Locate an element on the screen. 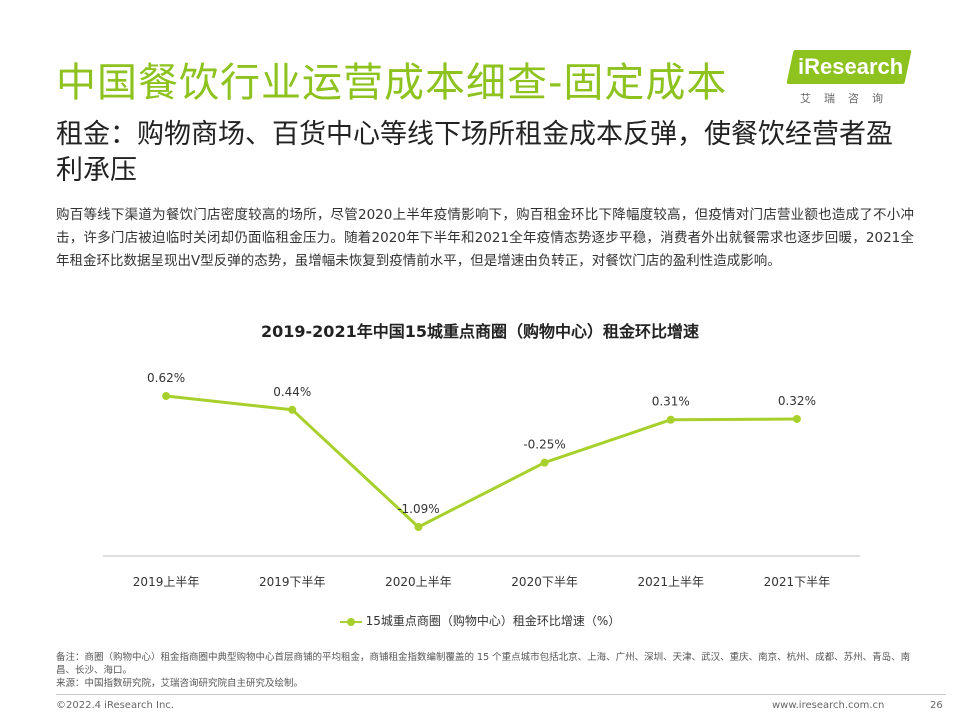  page-subtitle: 租金：购物商场、百货中心等线下场所租金成本反弹，使餐饮经营者盈利承压 is located at coordinates (474, 152).